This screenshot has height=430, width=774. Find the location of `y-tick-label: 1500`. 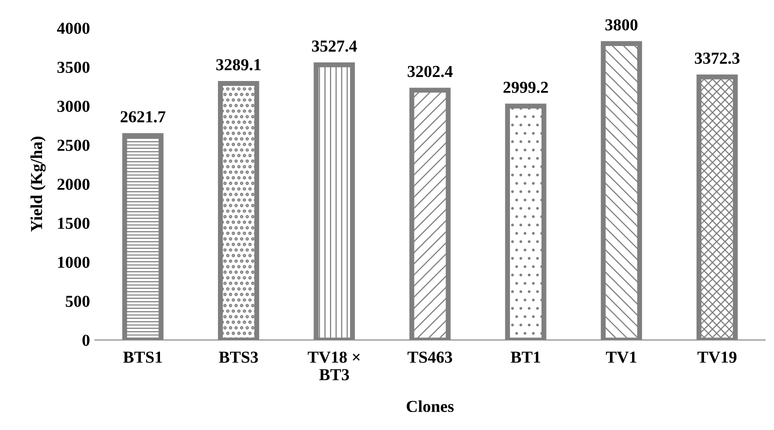

y-tick-label: 1500 is located at coordinates (74, 223).